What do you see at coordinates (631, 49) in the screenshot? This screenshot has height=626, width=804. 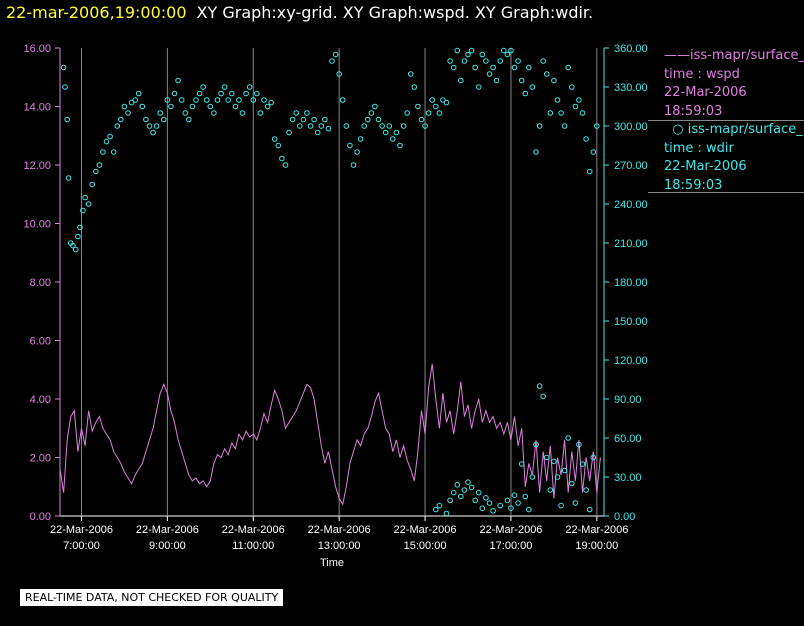 I see `y-right-tick-label: 360.00` at bounding box center [631, 49].